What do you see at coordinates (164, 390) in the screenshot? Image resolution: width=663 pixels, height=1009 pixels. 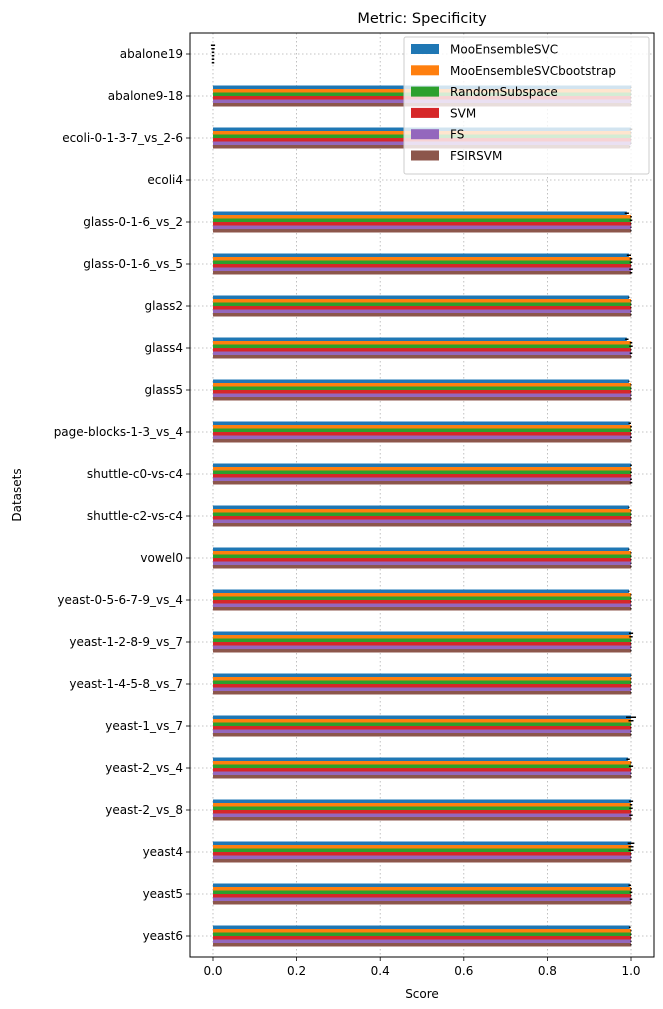 I see `y-tick-label: glass5` at bounding box center [164, 390].